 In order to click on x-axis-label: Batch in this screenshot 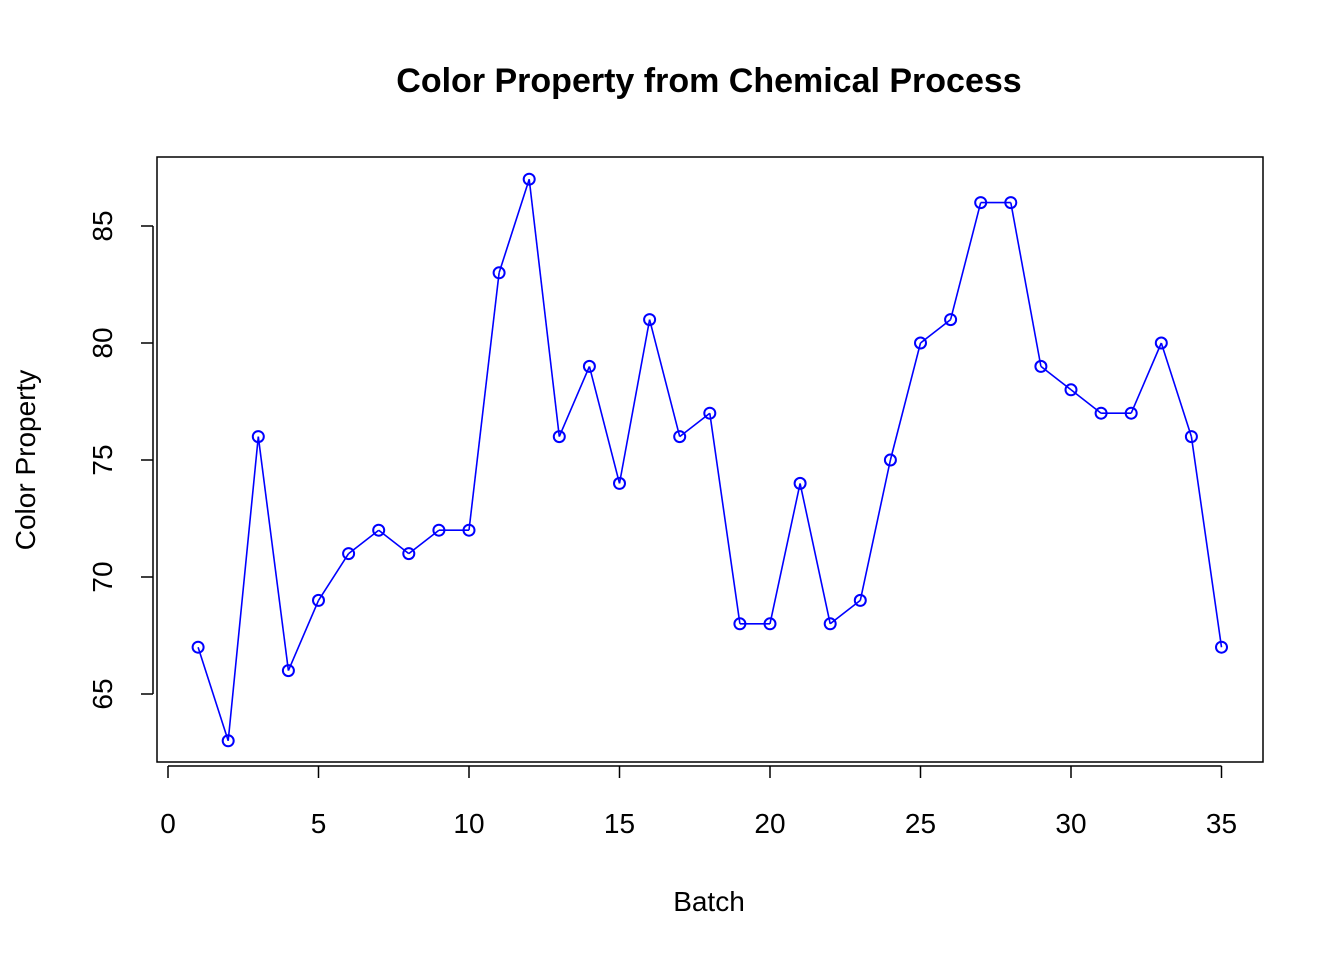, I will do `click(709, 901)`.